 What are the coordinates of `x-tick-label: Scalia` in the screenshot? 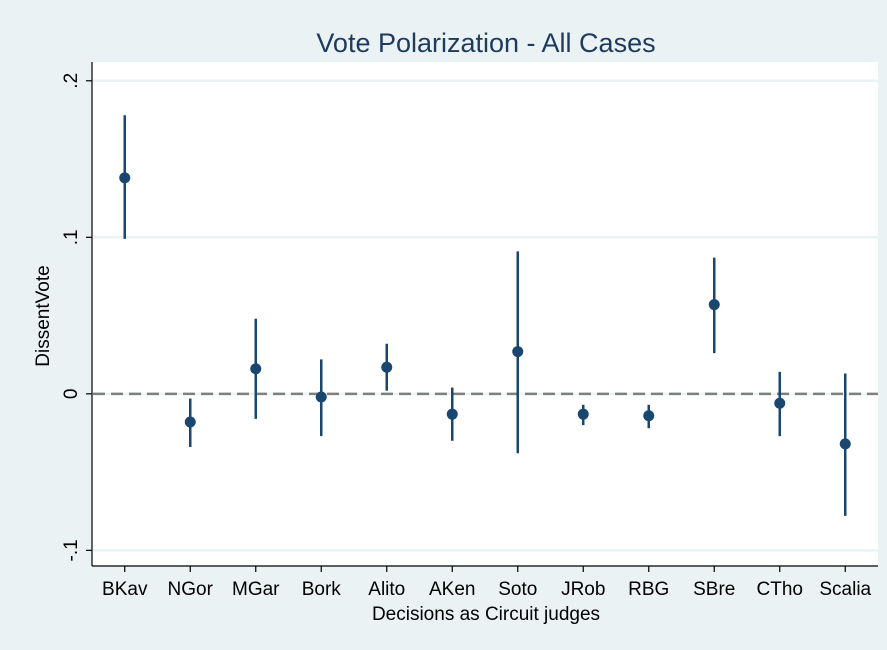 It's located at (845, 589).